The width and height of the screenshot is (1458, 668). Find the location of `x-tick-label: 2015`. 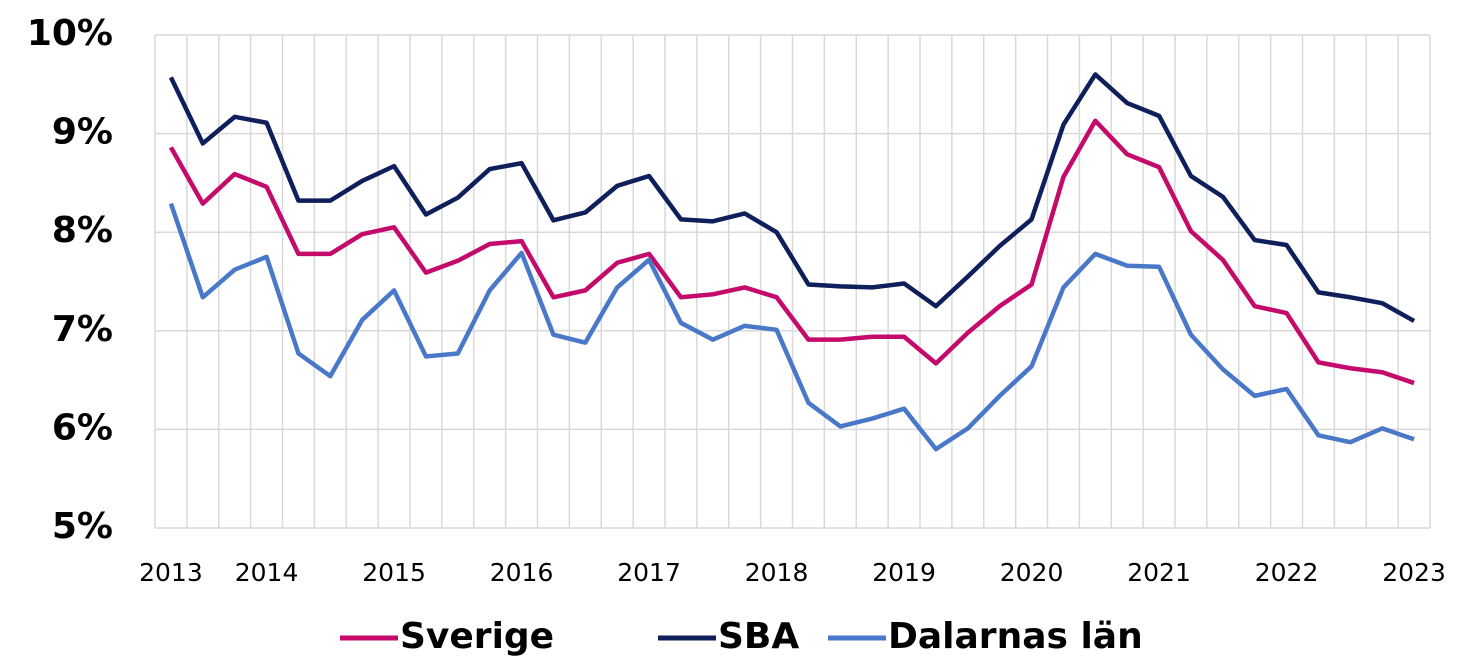

x-tick-label: 2015 is located at coordinates (394, 572).